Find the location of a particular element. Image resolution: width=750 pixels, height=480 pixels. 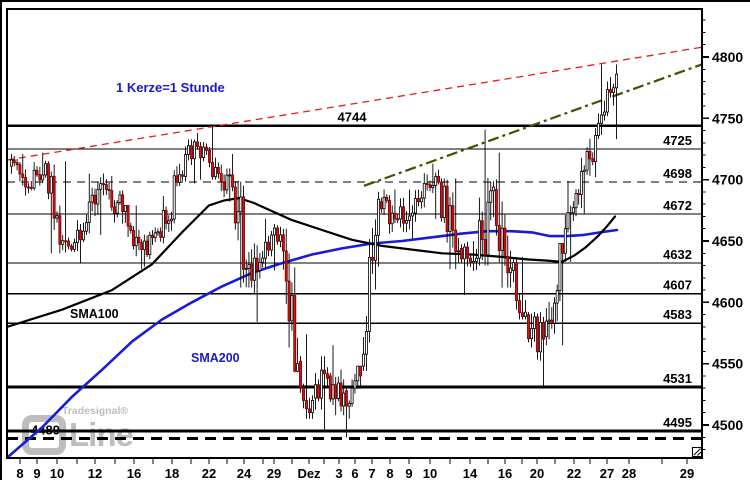

svg-text: 4531 is located at coordinates (677, 378).